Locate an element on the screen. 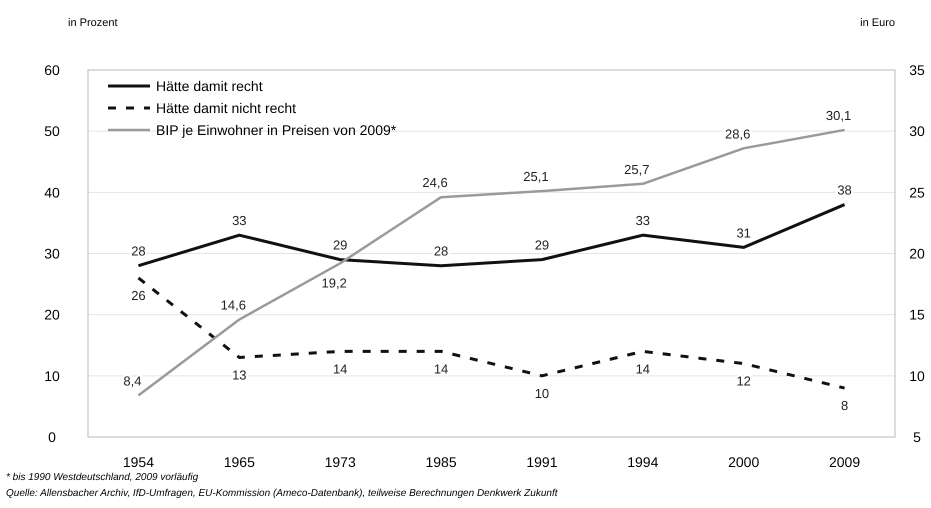 This screenshot has height=508, width=931. data-label: 25,1 is located at coordinates (536, 176).